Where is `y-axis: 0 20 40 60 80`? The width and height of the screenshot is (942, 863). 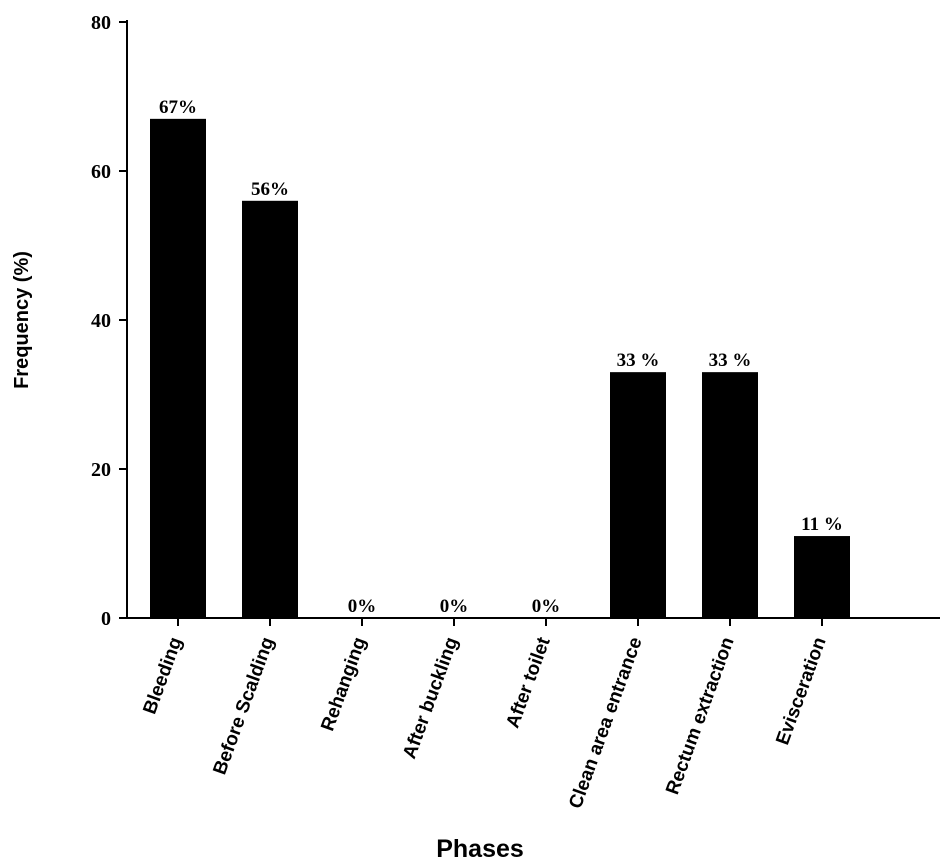
y-axis: 0 20 40 60 80 is located at coordinates (109, 321).